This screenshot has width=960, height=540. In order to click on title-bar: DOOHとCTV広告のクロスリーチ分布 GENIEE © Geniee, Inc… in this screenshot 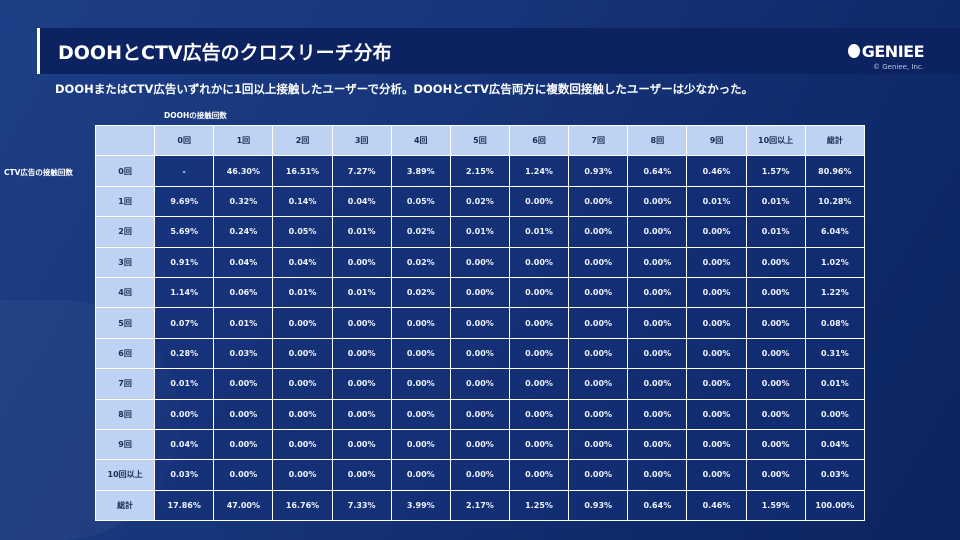, I will do `click(498, 51)`.